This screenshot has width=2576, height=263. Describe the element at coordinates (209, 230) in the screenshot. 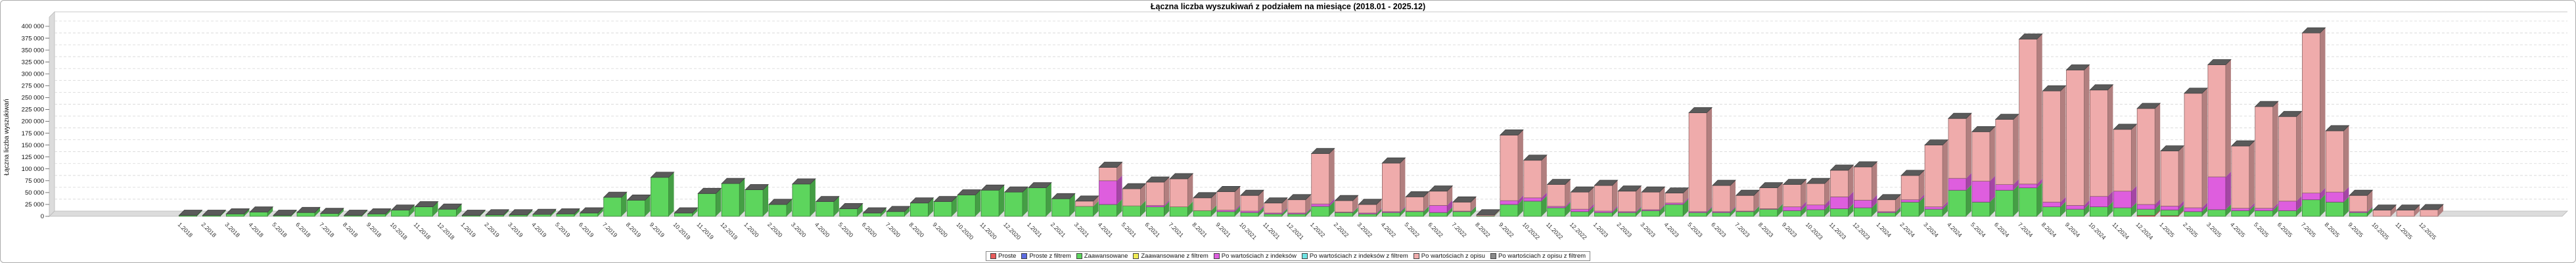

I see `x-axis-label: 2.2018` at that location.